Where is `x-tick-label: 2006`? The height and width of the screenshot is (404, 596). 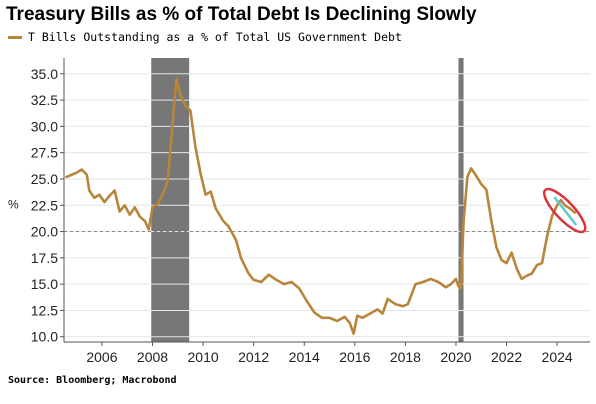
x-tick-label: 2006 is located at coordinates (101, 357).